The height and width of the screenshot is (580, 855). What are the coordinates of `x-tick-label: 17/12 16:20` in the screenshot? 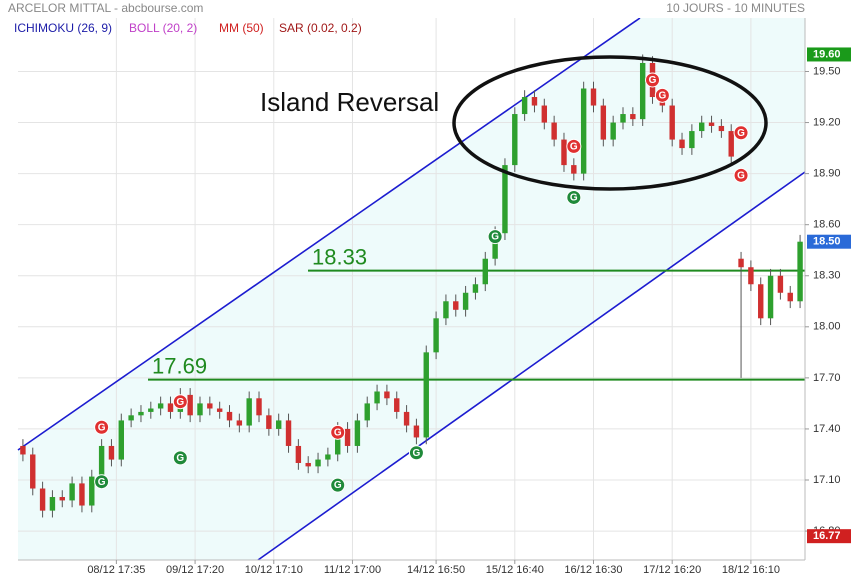 It's located at (672, 570).